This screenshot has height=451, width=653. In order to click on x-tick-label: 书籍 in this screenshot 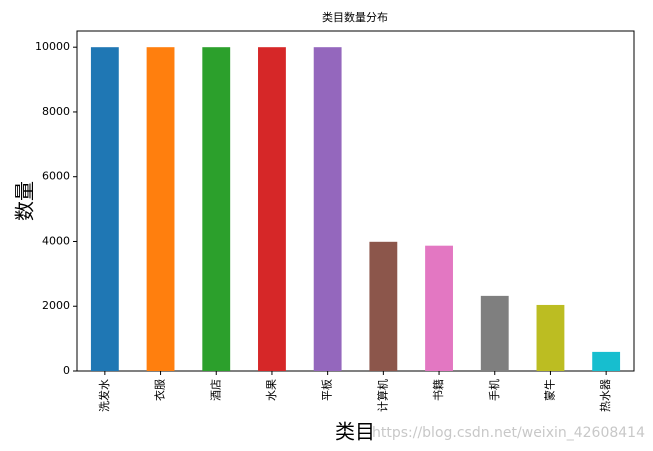, I will do `click(438, 390)`.